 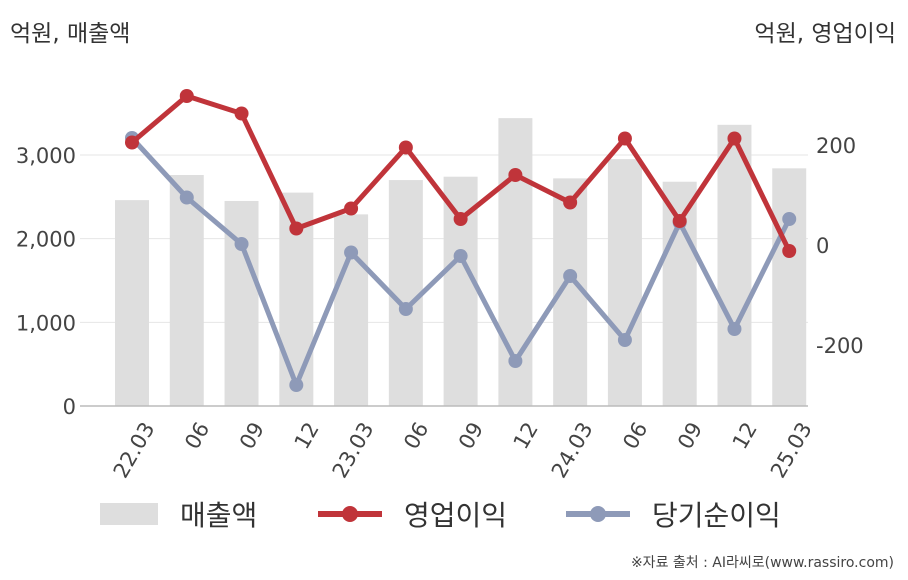 I want to click on legend-label-net-income: 당기순이익, so click(x=716, y=515).